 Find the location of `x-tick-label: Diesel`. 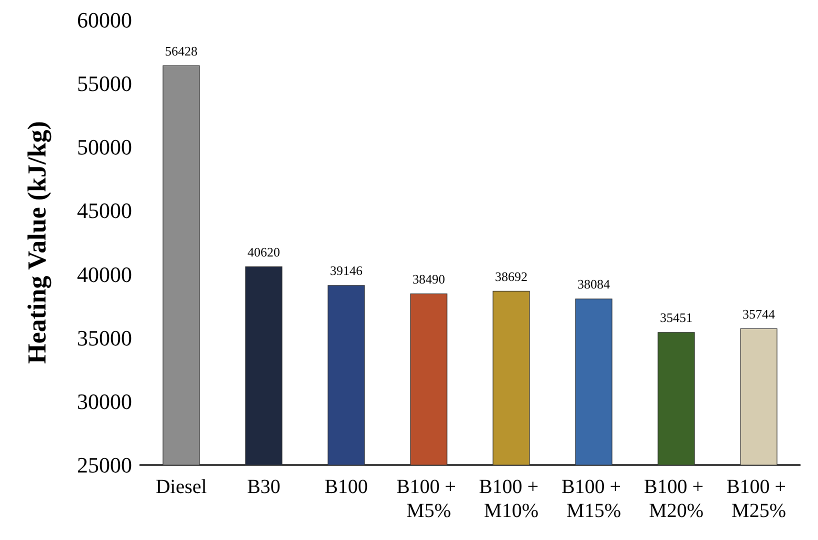

x-tick-label: Diesel is located at coordinates (182, 487).